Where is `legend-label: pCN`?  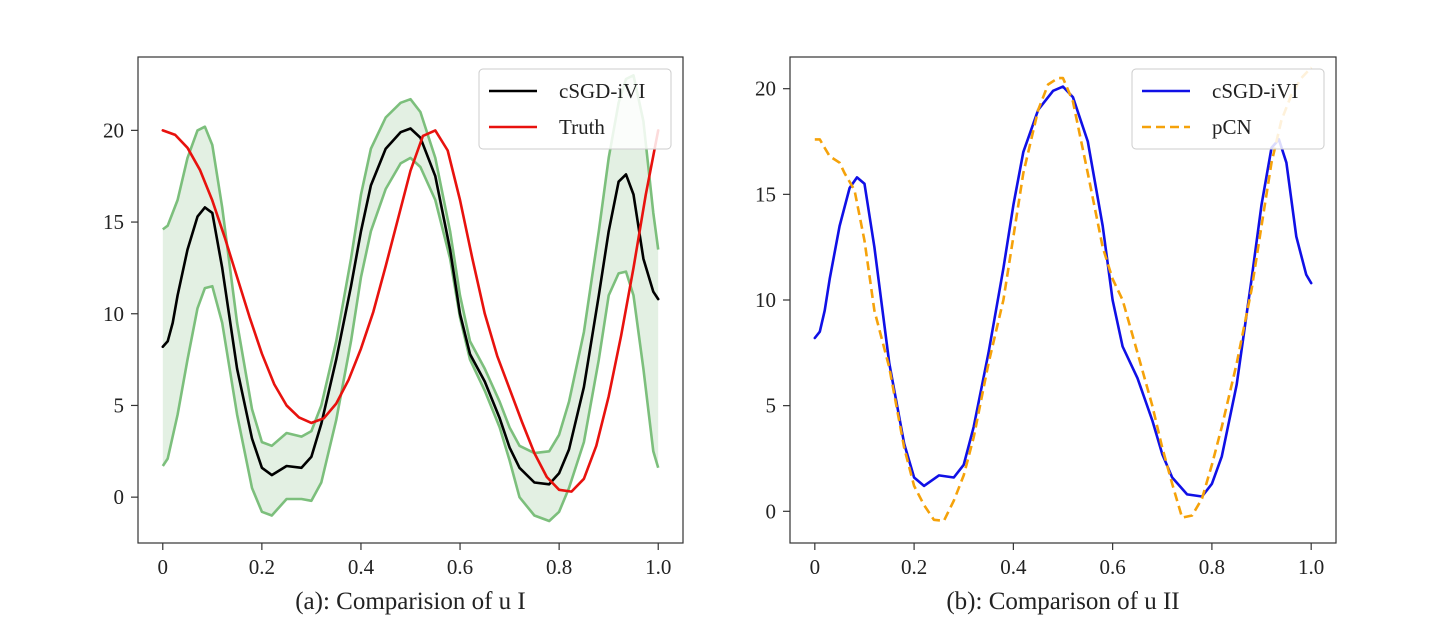
legend-label: pCN is located at coordinates (1232, 127).